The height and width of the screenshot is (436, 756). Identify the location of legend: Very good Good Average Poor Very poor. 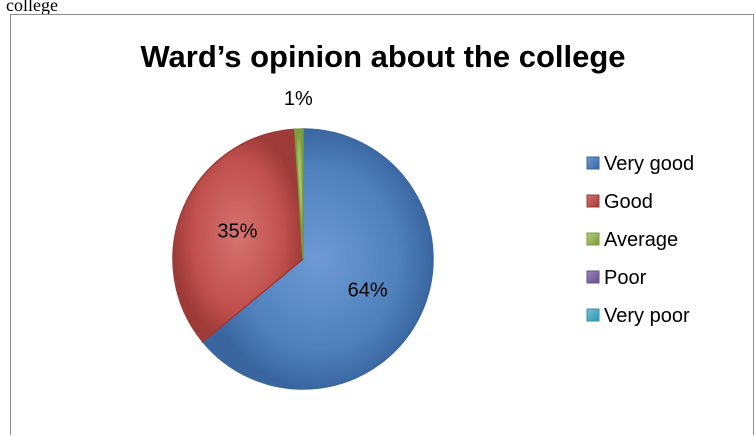
(640, 240).